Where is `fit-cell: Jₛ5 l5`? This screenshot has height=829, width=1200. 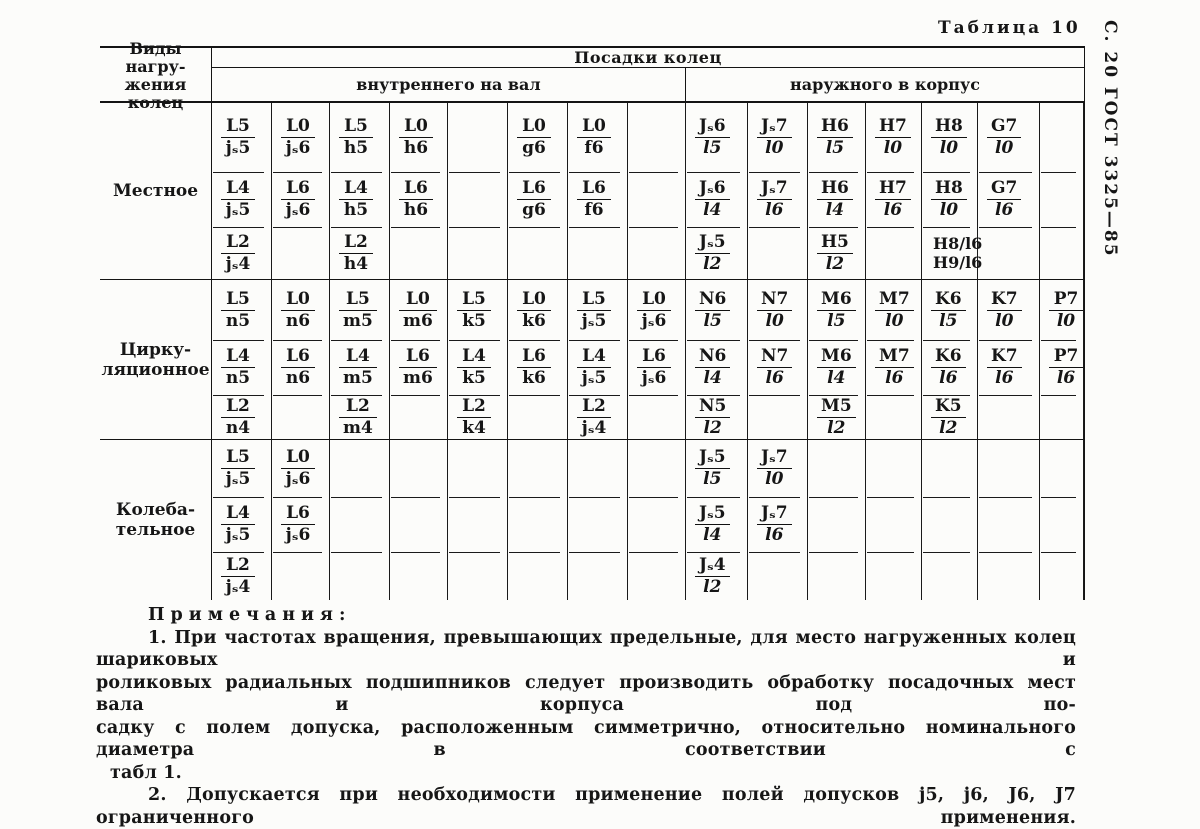 fit-cell: Jₛ5 l5 is located at coordinates (717, 469).